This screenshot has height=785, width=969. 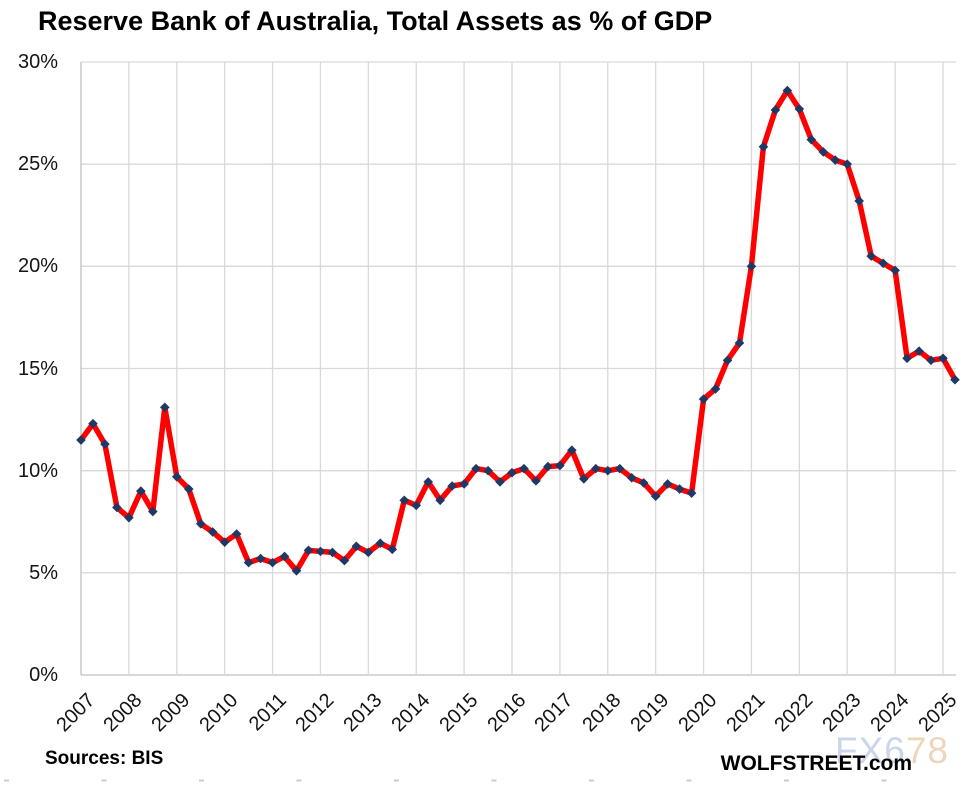 I want to click on y-tick-label: 25%, so click(x=37, y=164).